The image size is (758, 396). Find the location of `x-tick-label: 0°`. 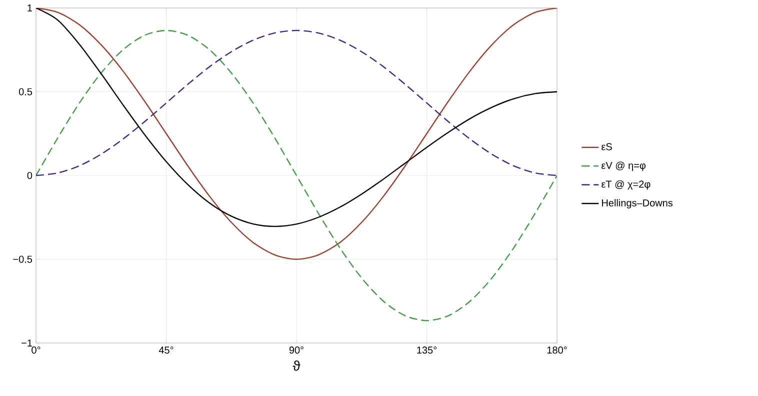

x-tick-label: 0° is located at coordinates (36, 350).